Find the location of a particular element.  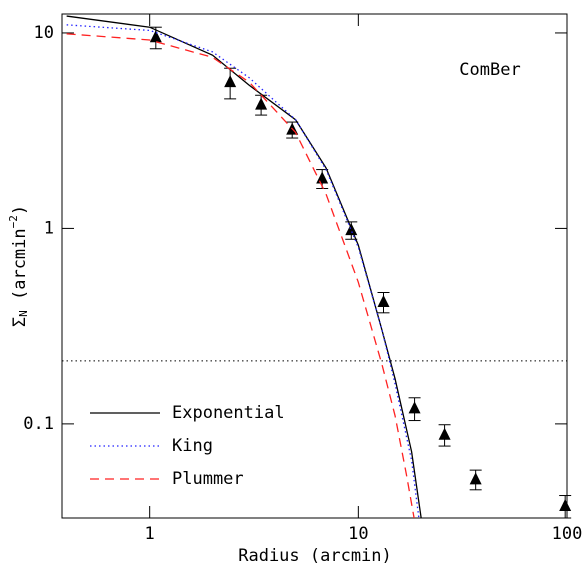

y-tick-label: 10 is located at coordinates (44, 33).